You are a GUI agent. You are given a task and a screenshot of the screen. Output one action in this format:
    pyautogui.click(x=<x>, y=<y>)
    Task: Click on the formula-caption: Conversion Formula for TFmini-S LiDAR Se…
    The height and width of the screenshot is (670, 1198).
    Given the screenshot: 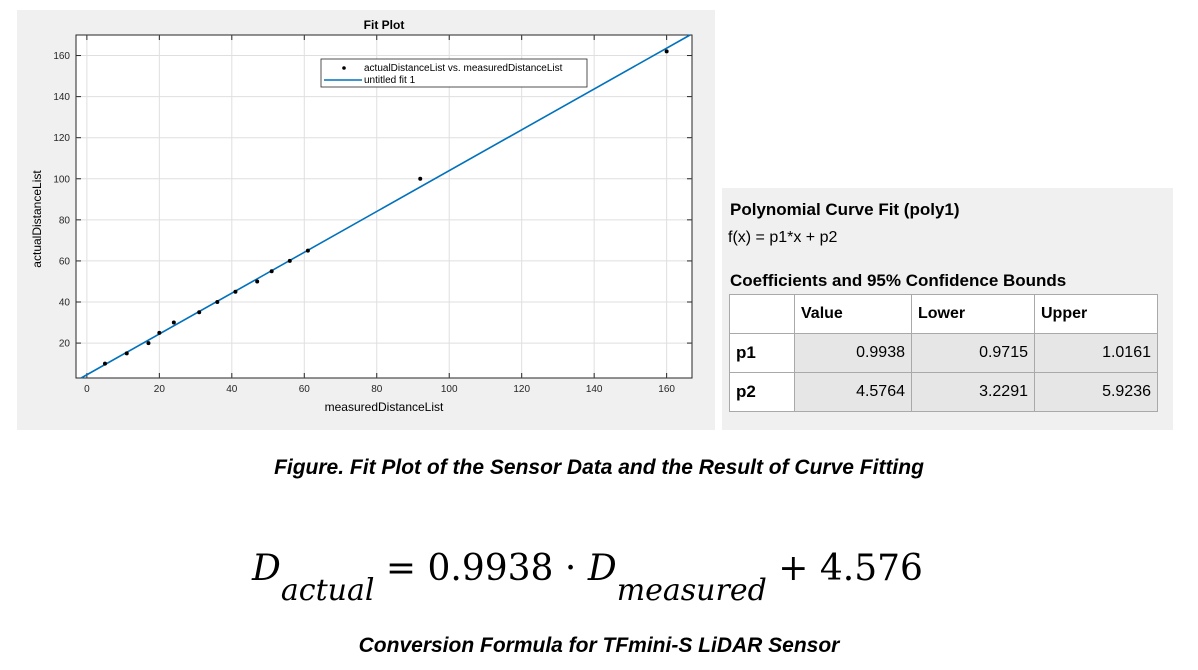 What is the action you would take?
    pyautogui.click(x=599, y=645)
    